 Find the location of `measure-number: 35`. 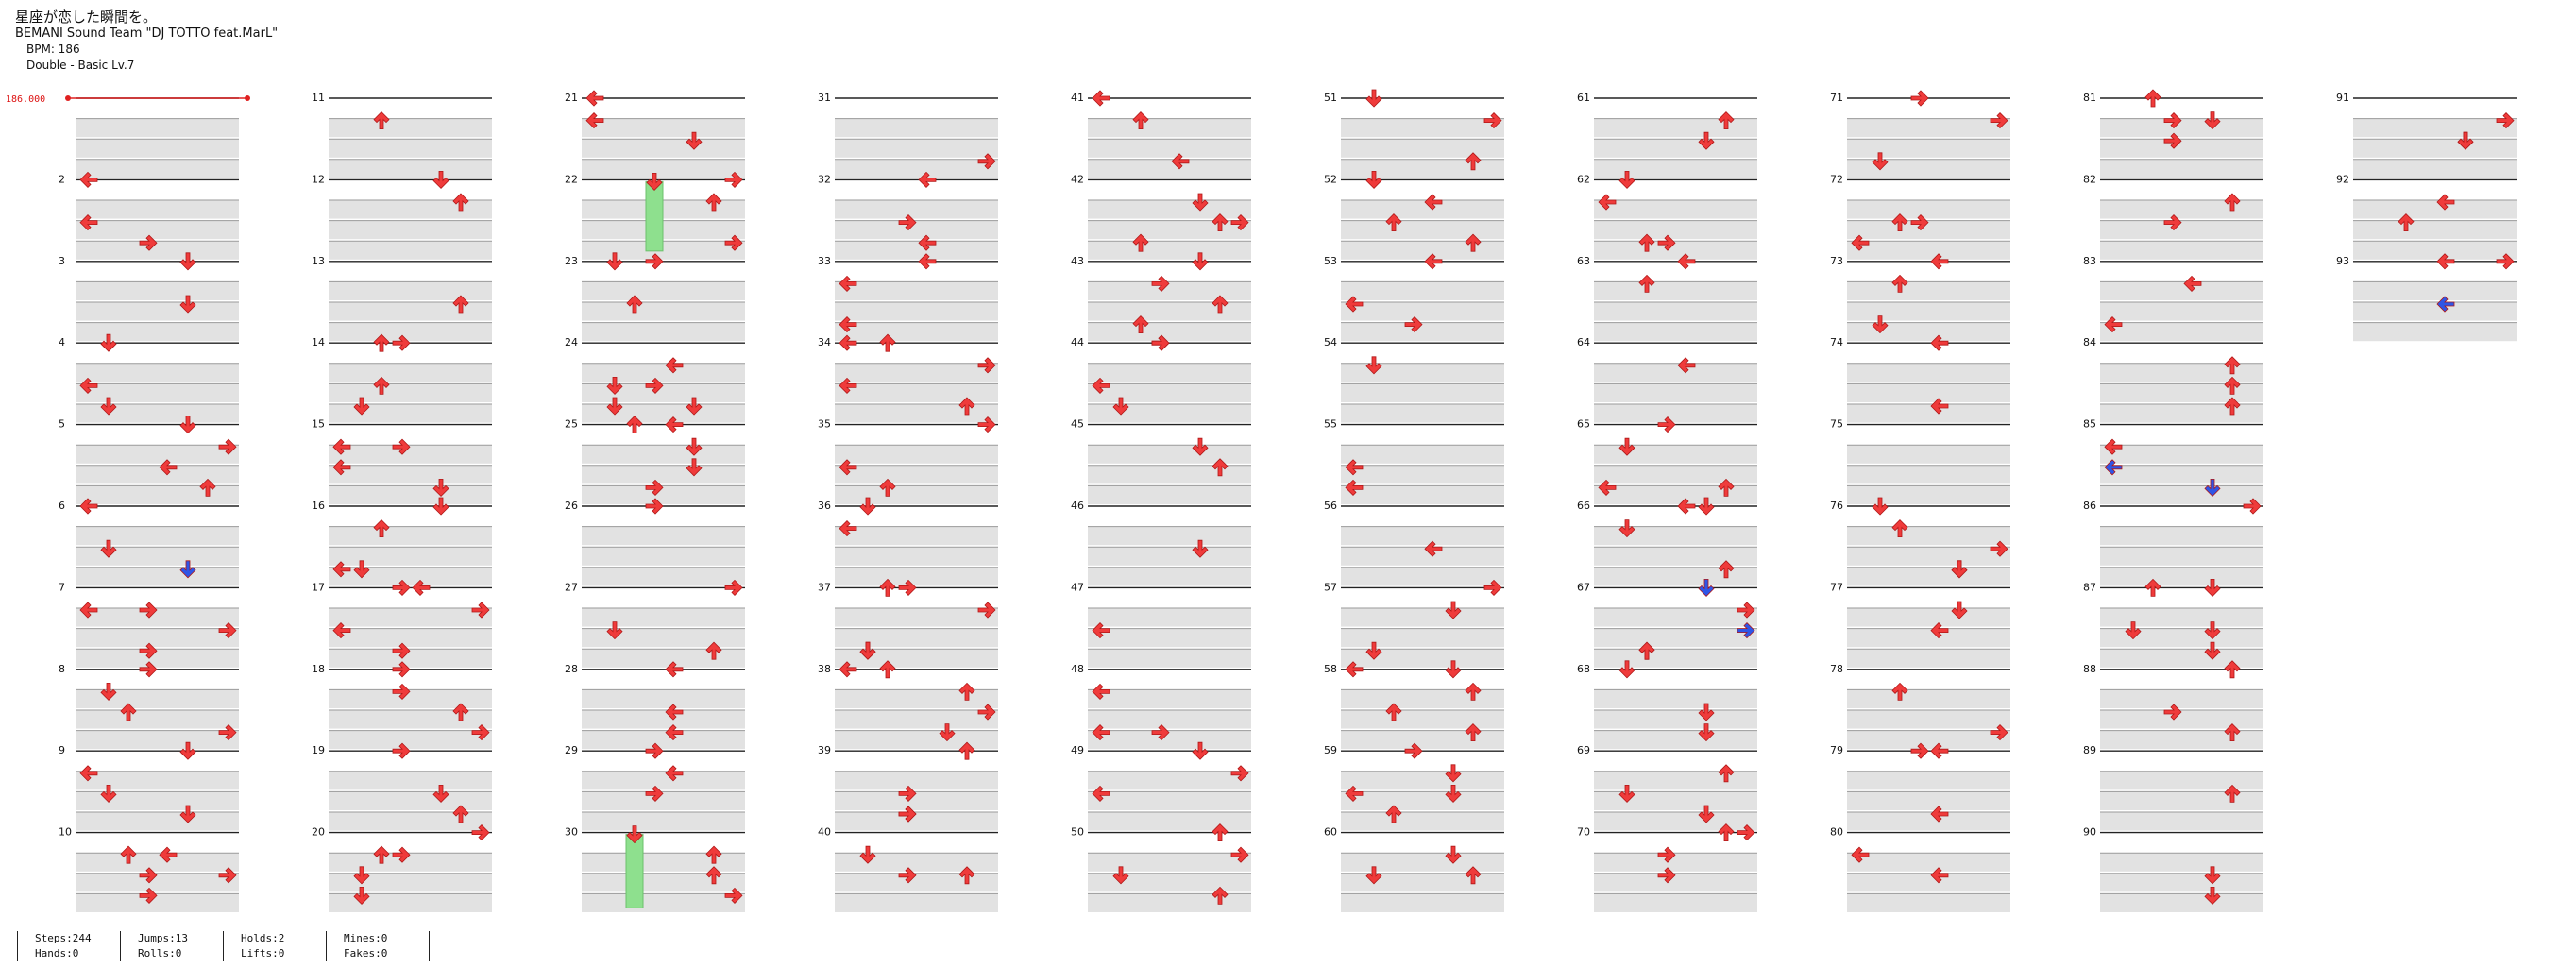

measure-number: 35 is located at coordinates (824, 425).